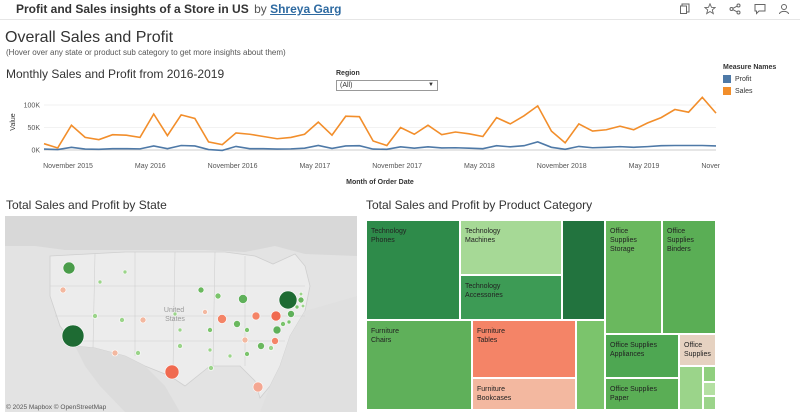 Image resolution: width=800 pixels, height=416 pixels. What do you see at coordinates (644, 166) in the screenshot?
I see `x-tick-label: May 2019` at bounding box center [644, 166].